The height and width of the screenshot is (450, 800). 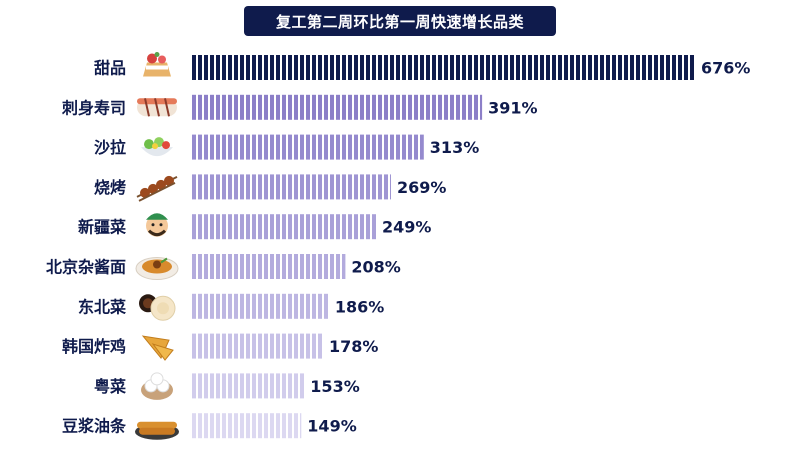 What do you see at coordinates (110, 187) in the screenshot?
I see `category-label: 烧烤` at bounding box center [110, 187].